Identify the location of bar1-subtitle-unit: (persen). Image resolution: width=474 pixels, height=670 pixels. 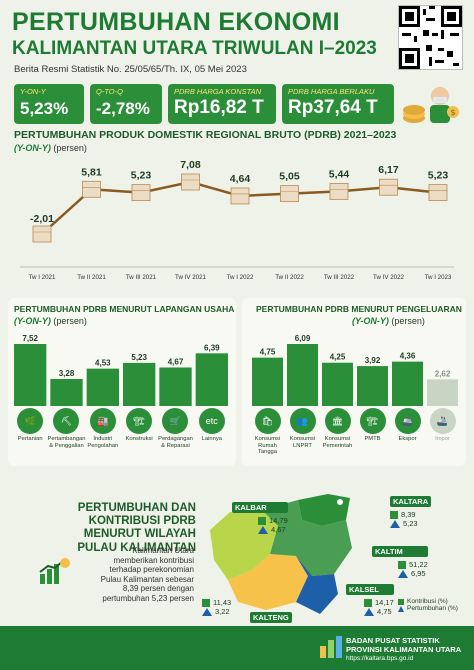
(70, 321).